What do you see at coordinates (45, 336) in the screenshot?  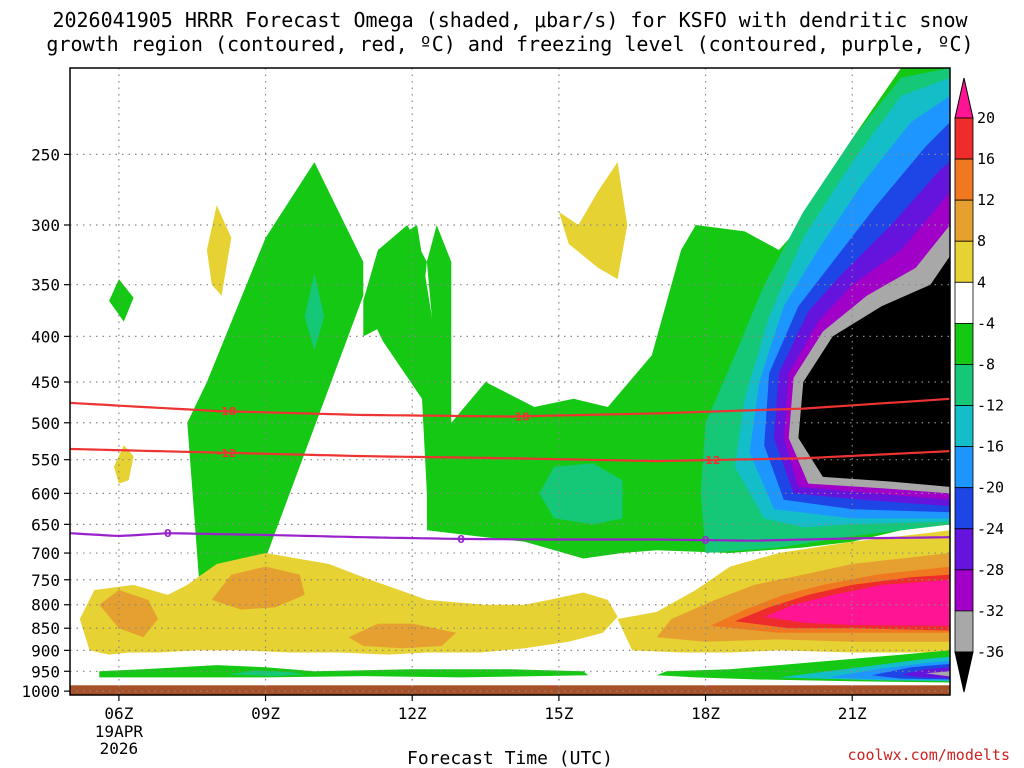 I see `y-tick-label: 400` at bounding box center [45, 336].